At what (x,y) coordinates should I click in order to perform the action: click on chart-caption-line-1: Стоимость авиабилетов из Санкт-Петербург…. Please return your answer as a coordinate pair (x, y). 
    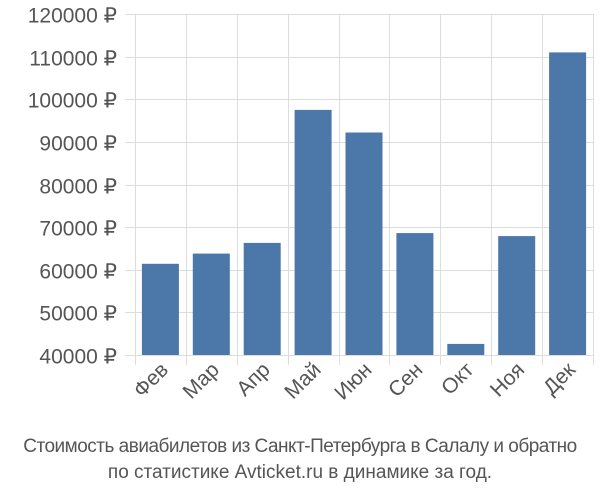
    Looking at the image, I should click on (300, 446).